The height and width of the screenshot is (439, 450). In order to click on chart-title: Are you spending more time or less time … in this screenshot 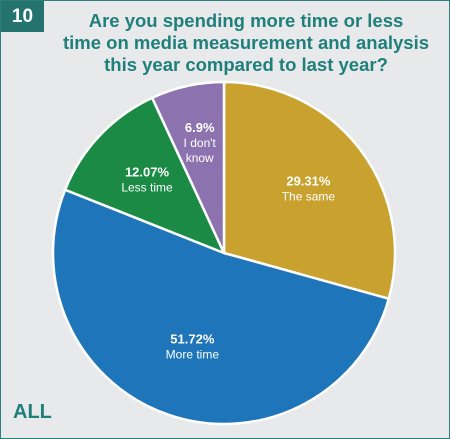, I will do `click(246, 43)`.